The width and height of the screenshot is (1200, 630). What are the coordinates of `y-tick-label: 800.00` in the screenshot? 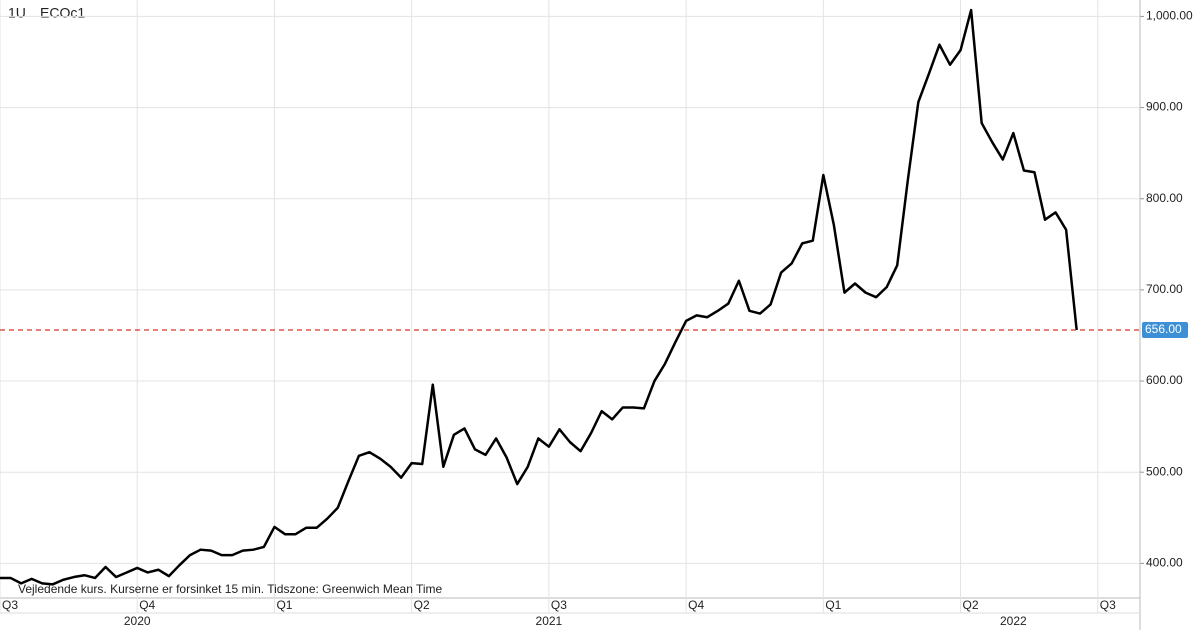 It's located at (1164, 198).